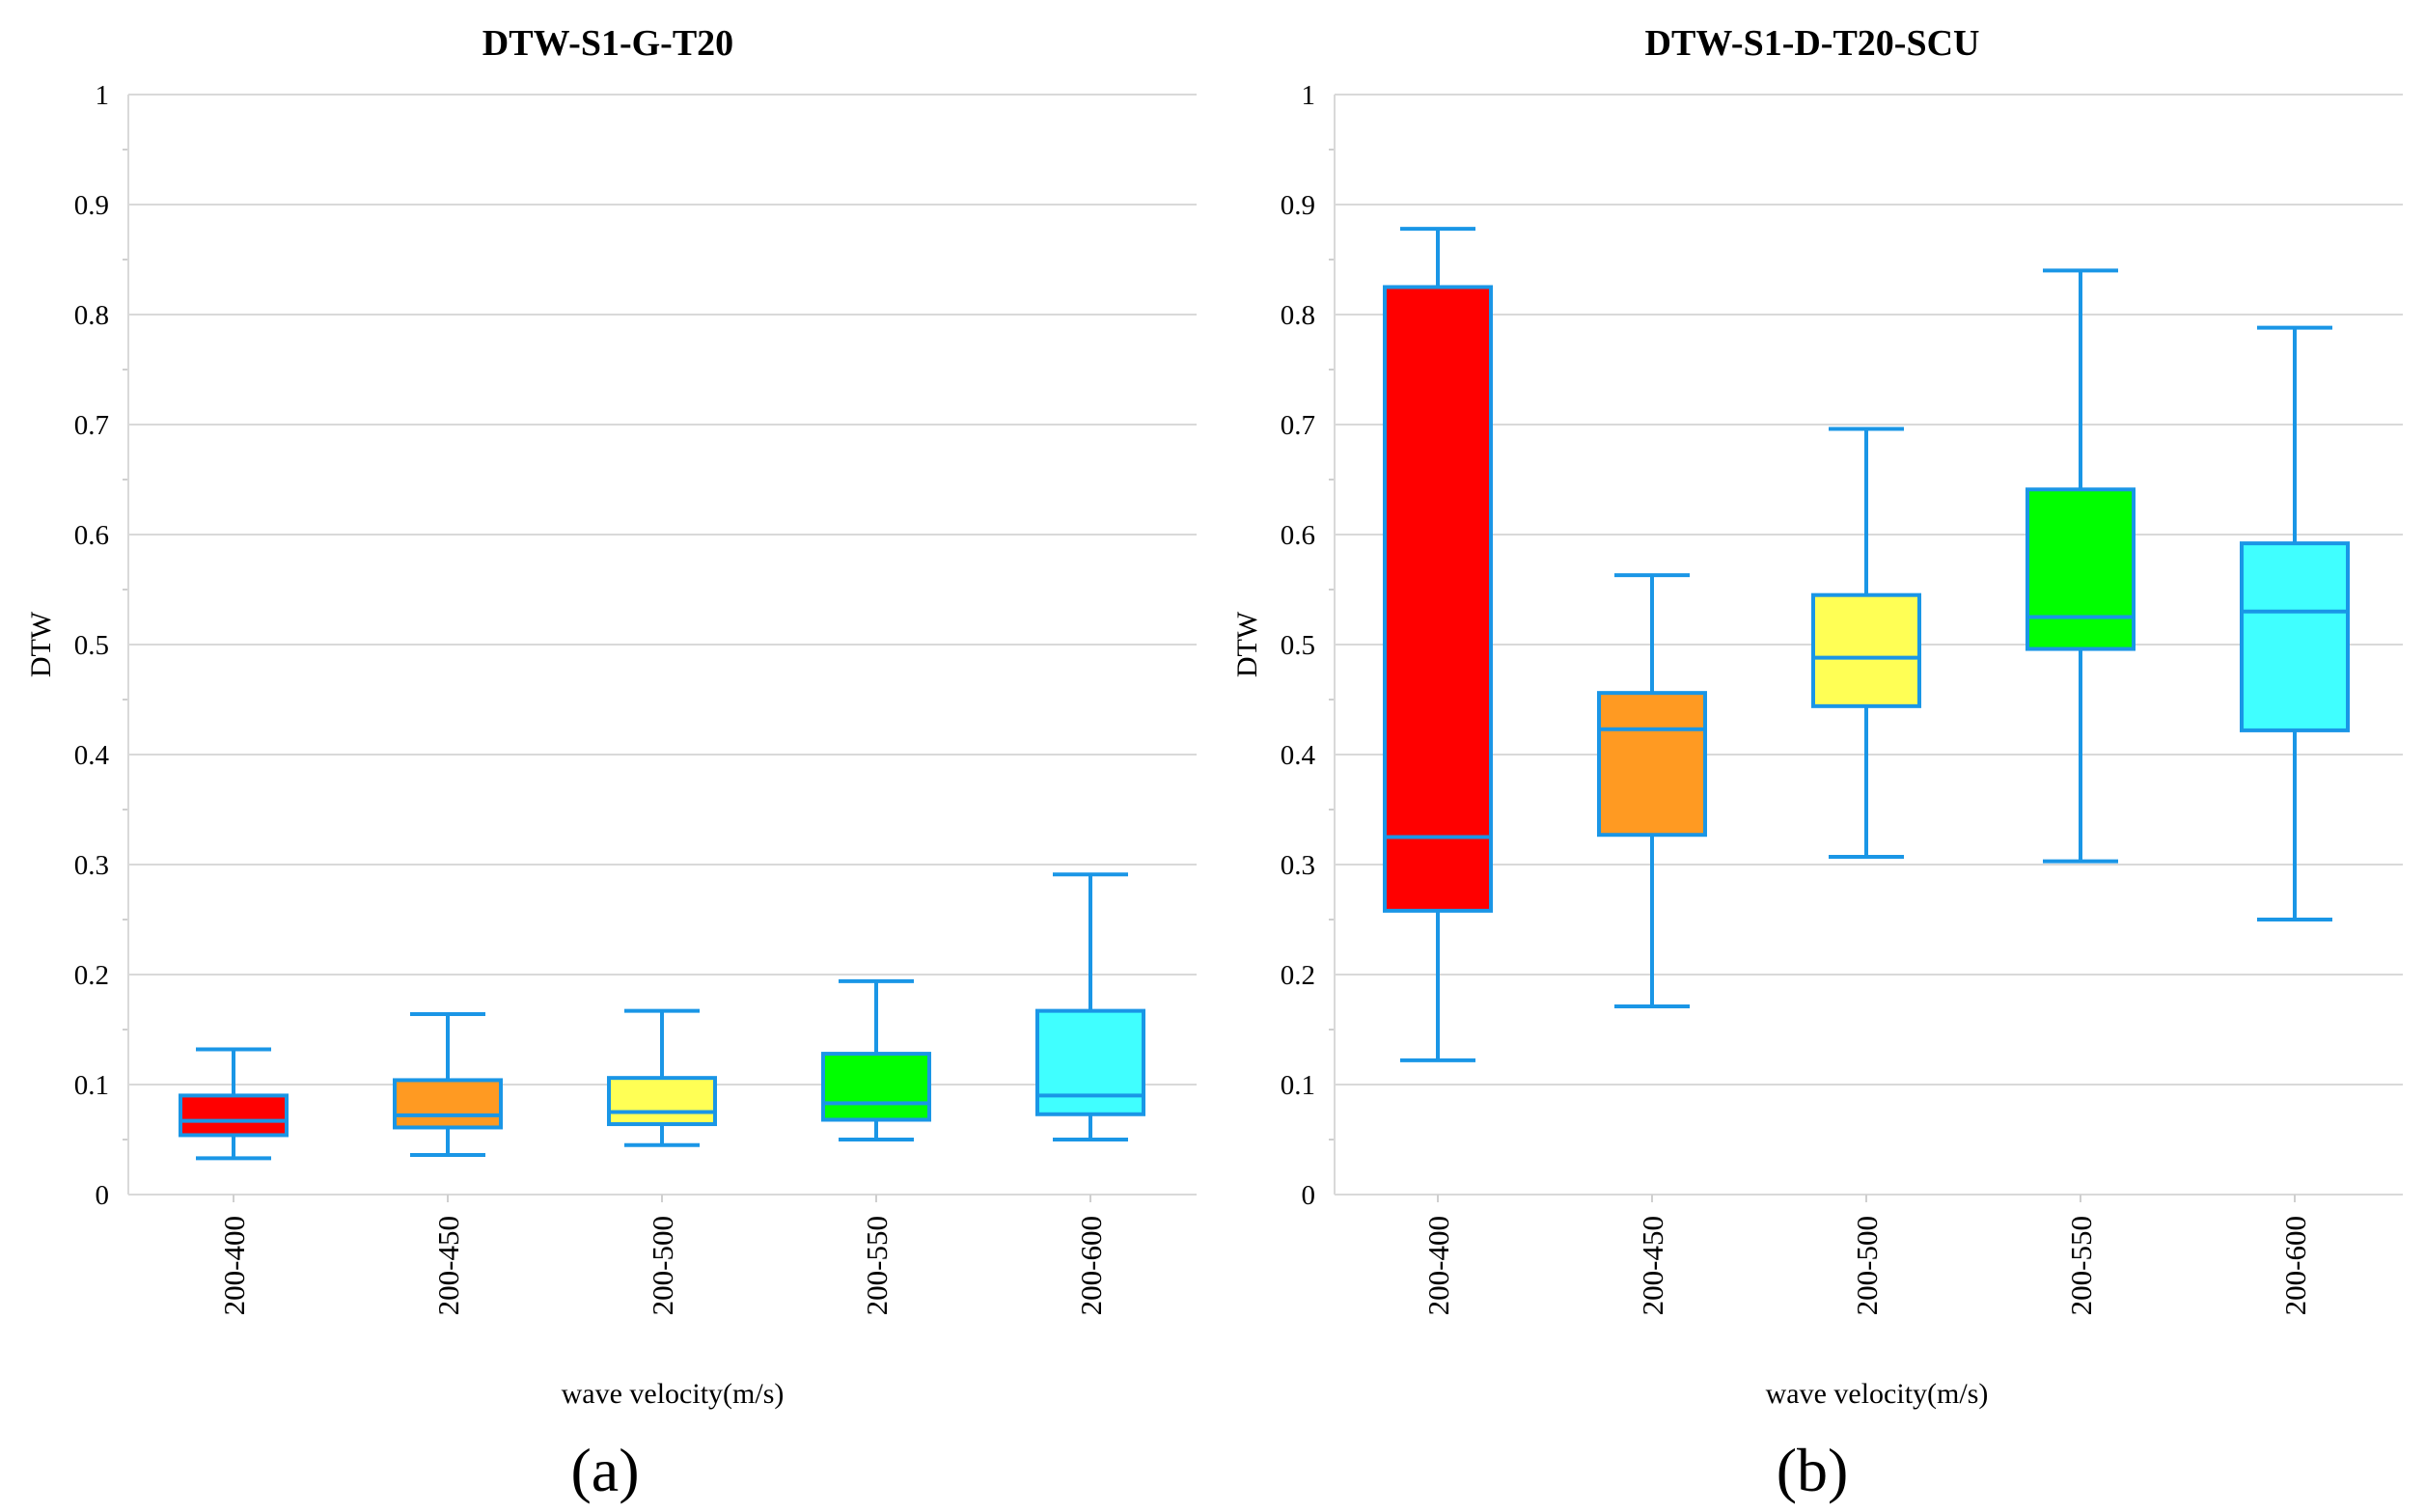  I want to click on chart-b-y-tick-labels: 0 0.1 0.2 0.3 0.4 0.5 0.6 0.7 0.8 0.9 1, so click(1298, 645).